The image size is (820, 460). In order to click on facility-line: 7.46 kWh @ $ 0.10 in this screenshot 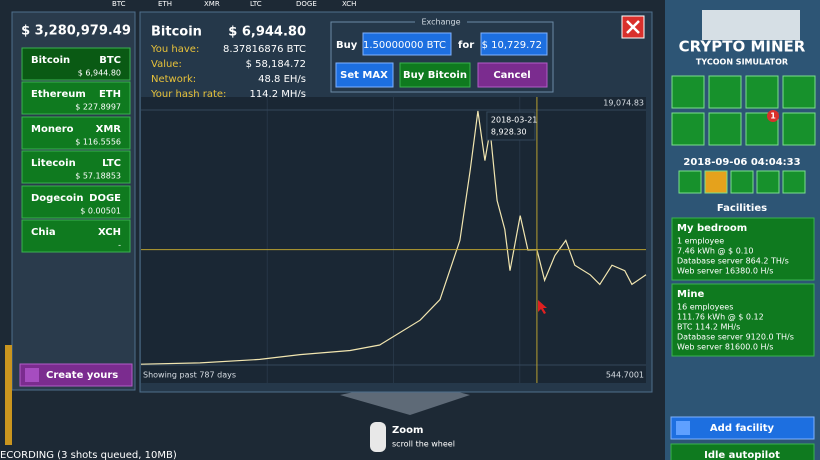, I will do `click(715, 251)`.